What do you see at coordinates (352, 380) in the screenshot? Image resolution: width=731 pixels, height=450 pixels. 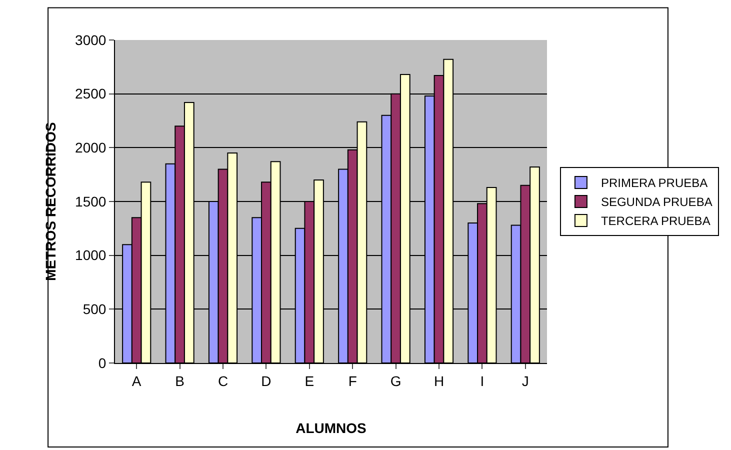 I see `x-tick-label: F` at bounding box center [352, 380].